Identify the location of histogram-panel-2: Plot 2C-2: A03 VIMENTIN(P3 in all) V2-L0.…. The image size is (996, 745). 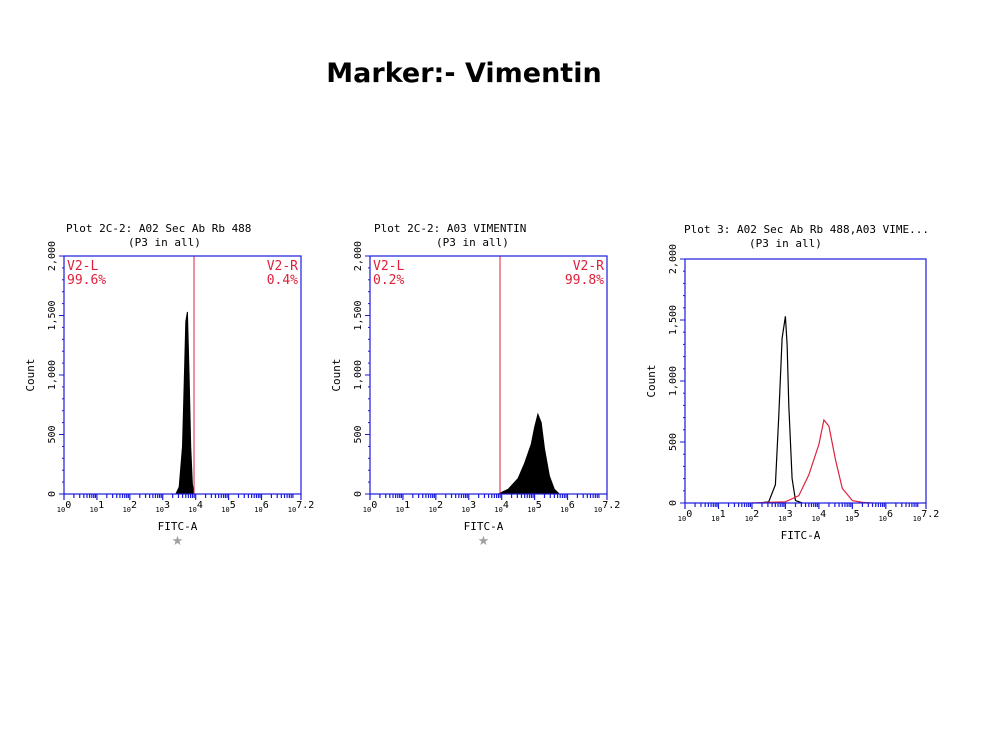
(475, 385).